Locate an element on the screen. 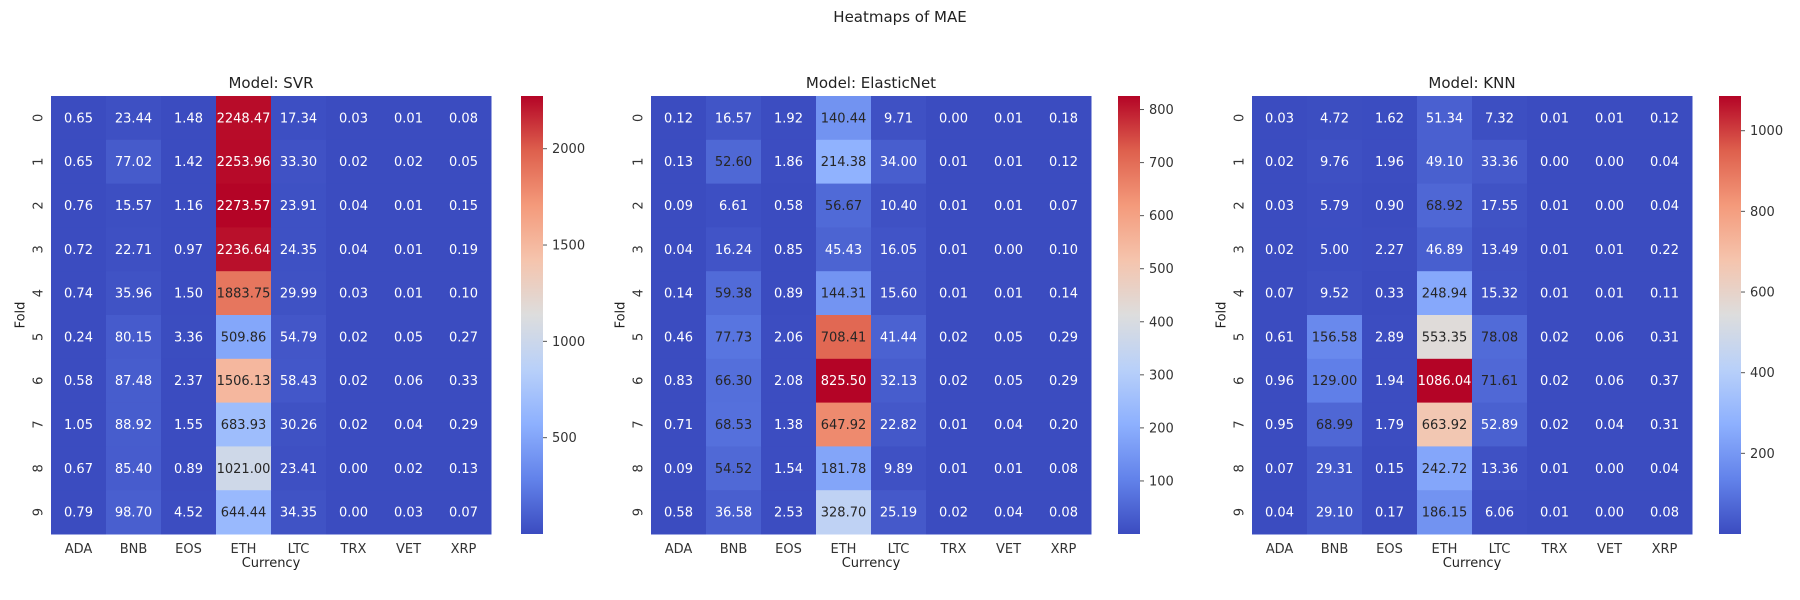  cell-value-label: 68.92 is located at coordinates (1444, 206).